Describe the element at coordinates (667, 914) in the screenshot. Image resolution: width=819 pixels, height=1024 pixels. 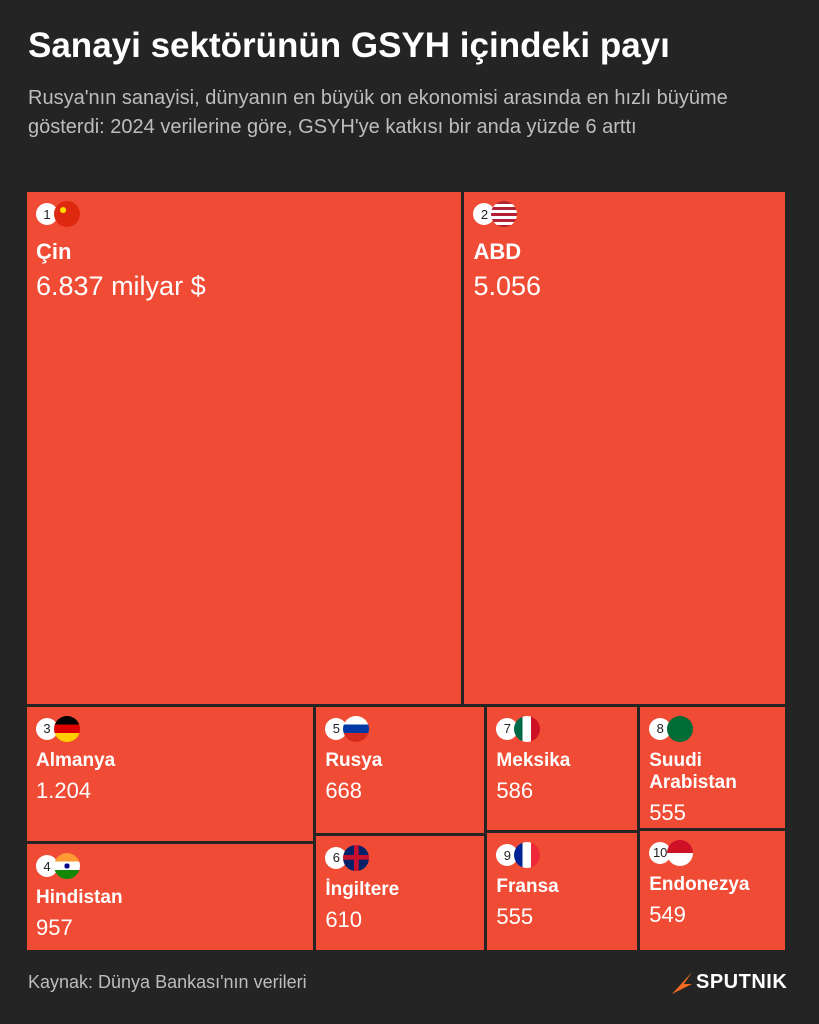
I see `value-label: 549` at that location.